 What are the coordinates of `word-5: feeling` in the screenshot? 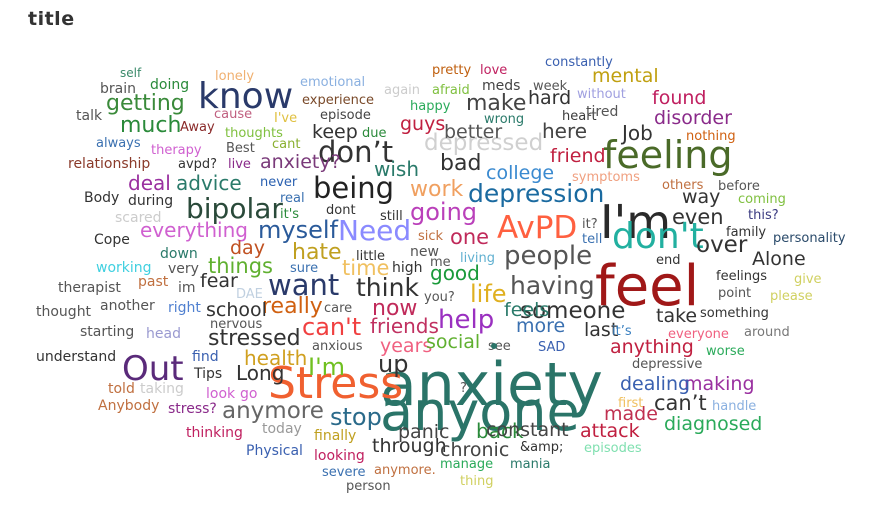 It's located at (667, 155).